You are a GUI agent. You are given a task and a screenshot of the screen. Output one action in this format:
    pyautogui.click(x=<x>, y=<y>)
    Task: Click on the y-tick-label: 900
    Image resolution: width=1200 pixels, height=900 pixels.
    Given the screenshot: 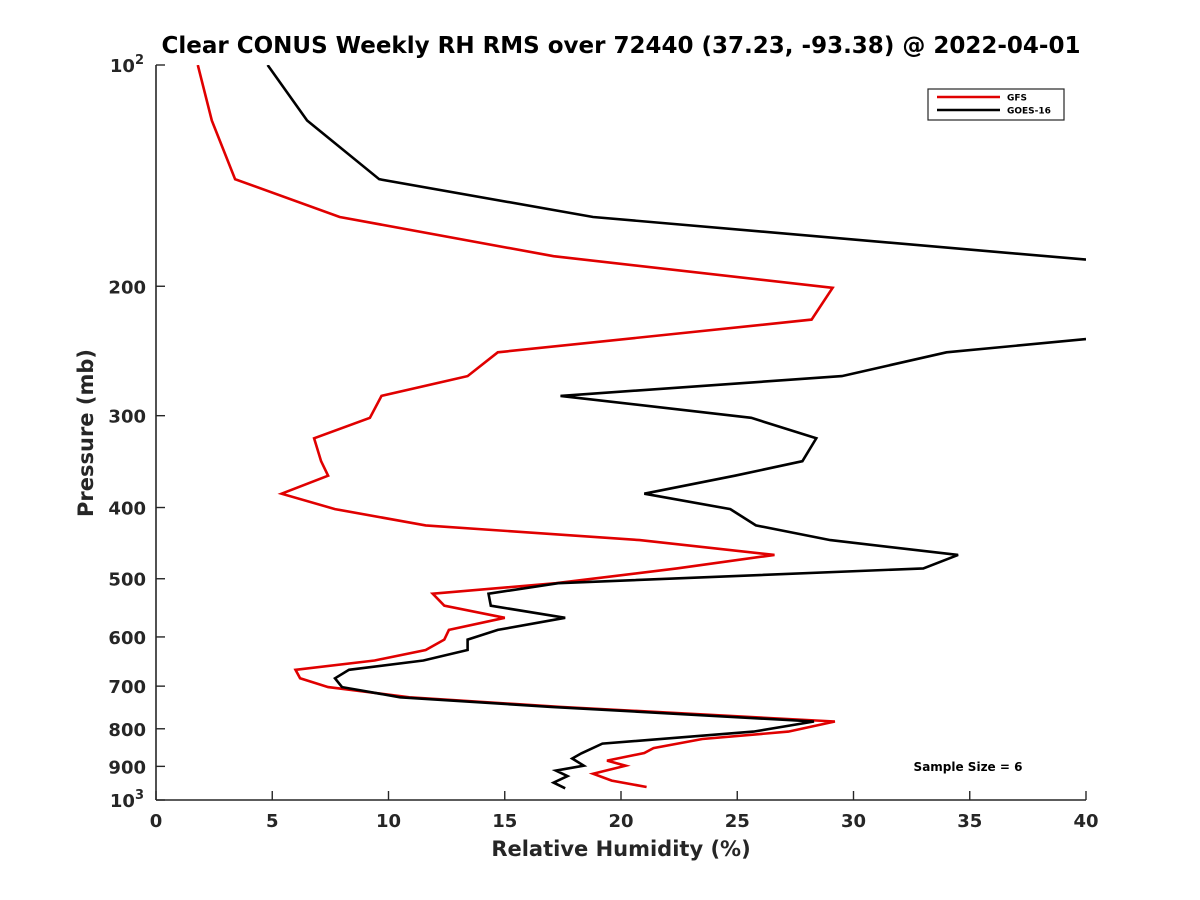 What is the action you would take?
    pyautogui.click(x=127, y=767)
    